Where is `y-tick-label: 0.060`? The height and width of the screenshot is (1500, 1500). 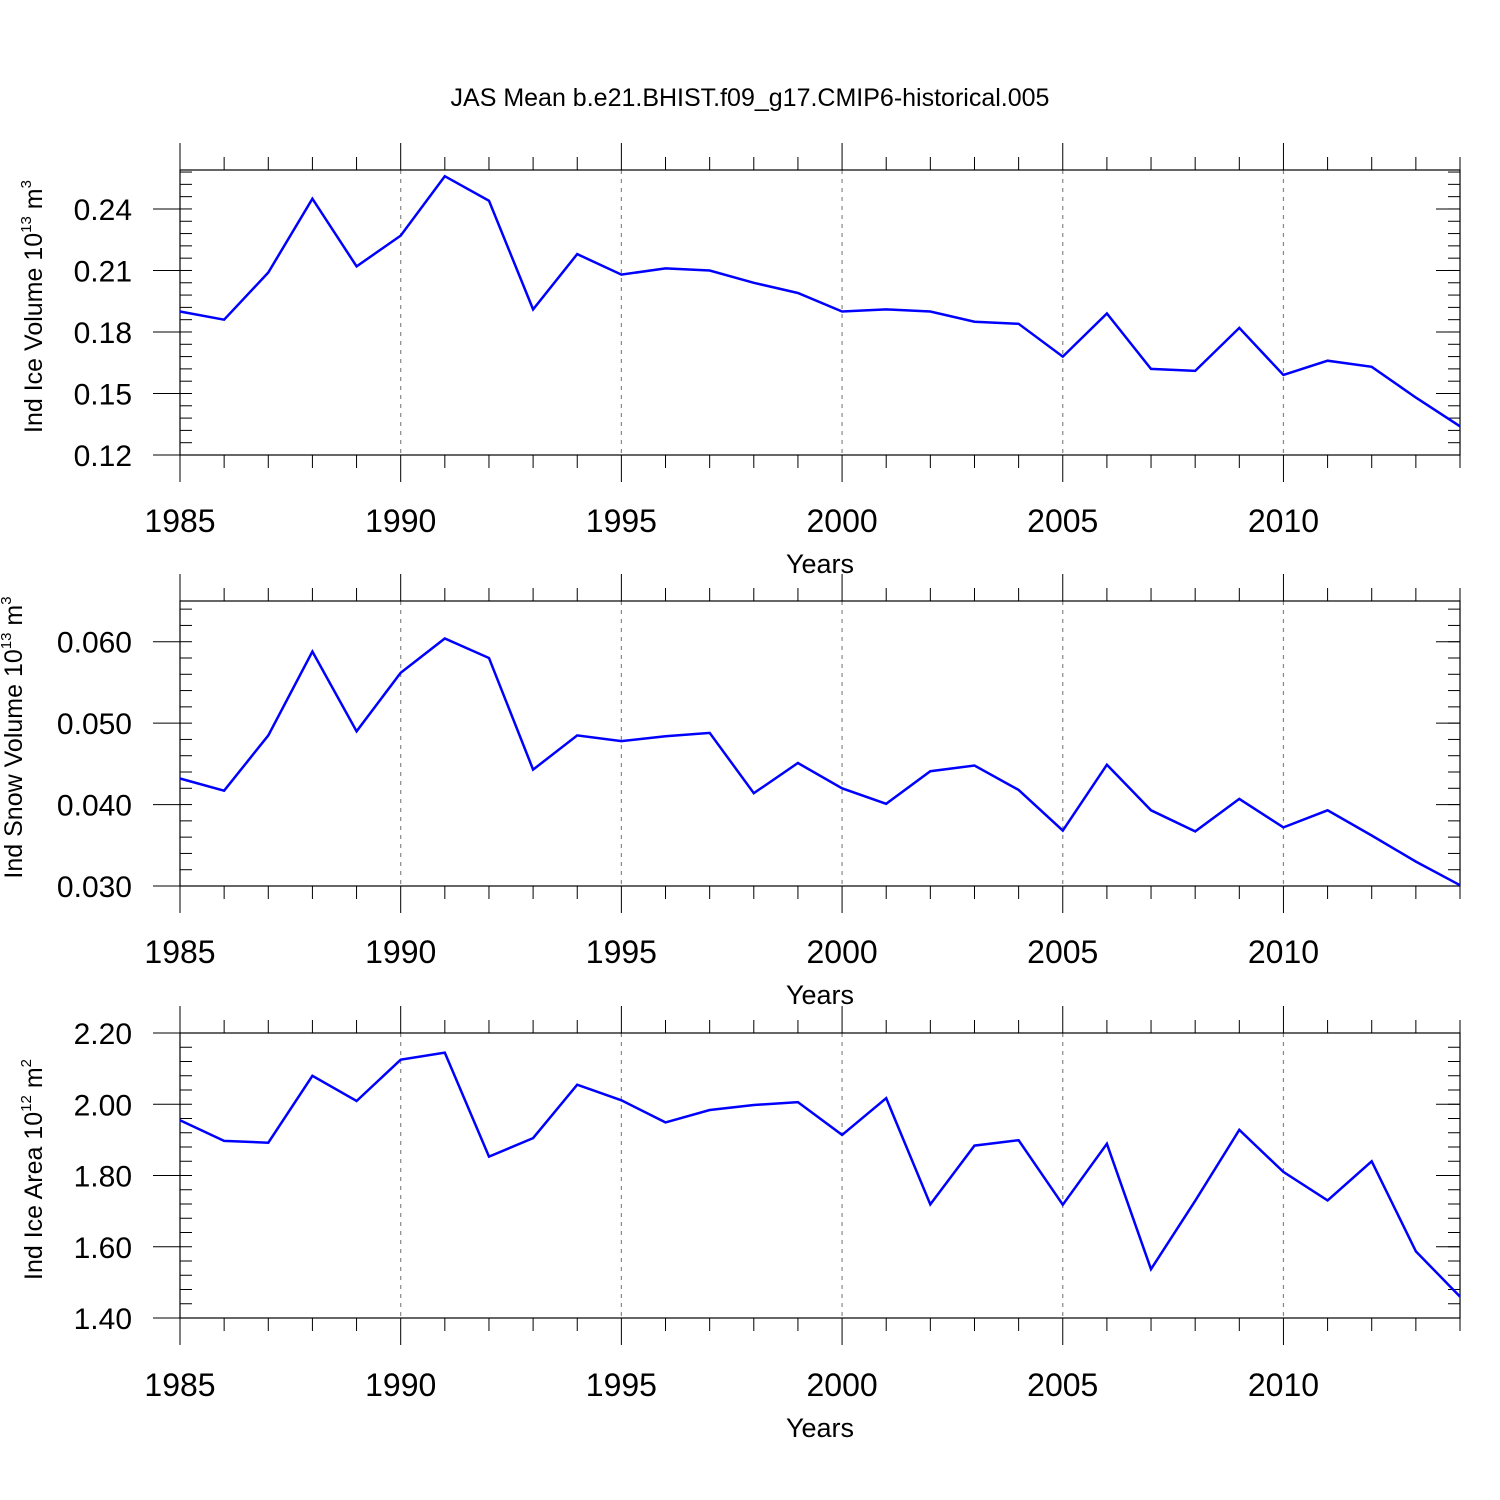 y-tick-label: 0.060 is located at coordinates (94, 643).